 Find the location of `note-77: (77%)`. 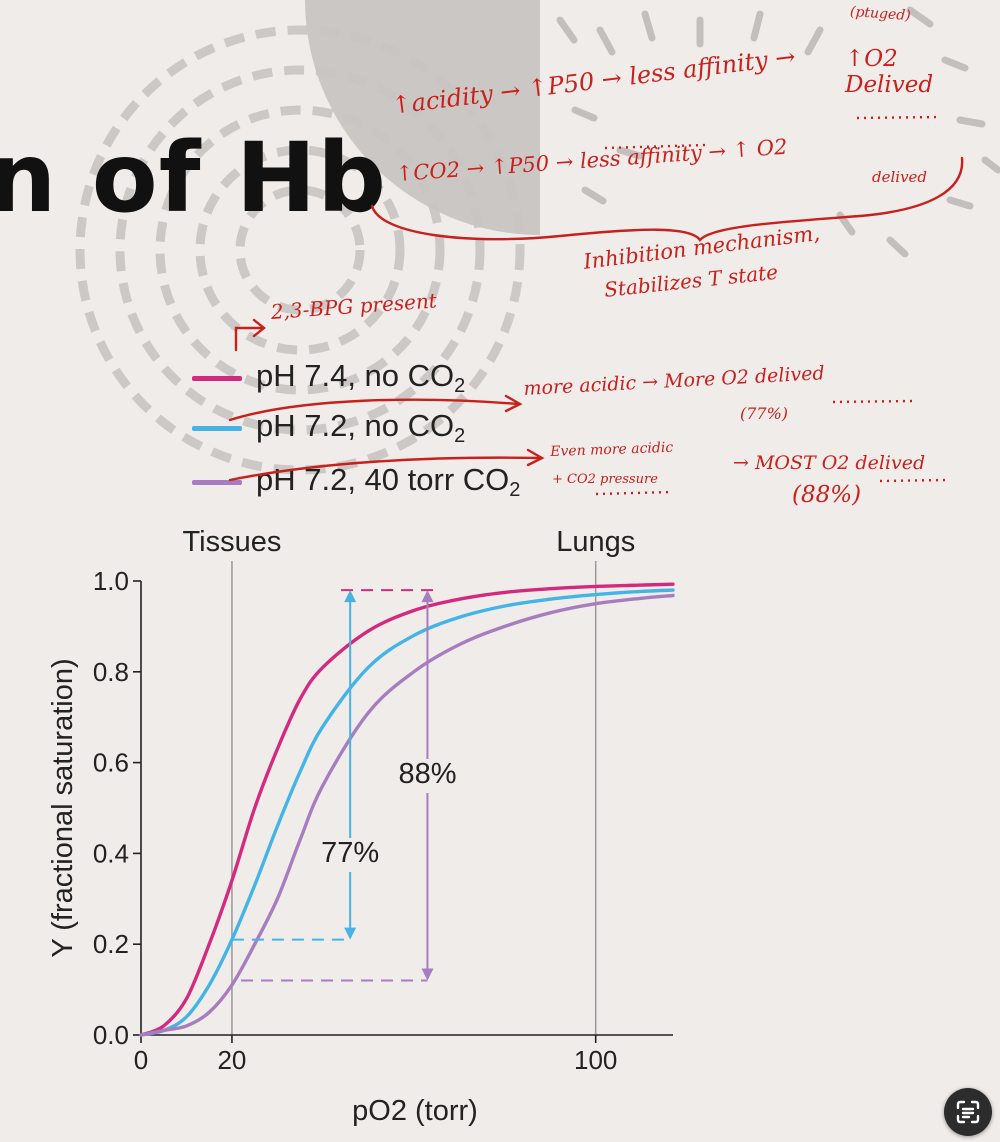

note-77: (77%) is located at coordinates (764, 413).